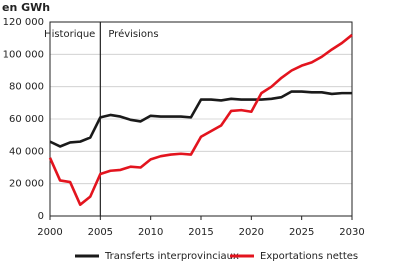  What do you see at coordinates (251, 232) in the screenshot?
I see `x-tick-label: 2020` at bounding box center [251, 232].